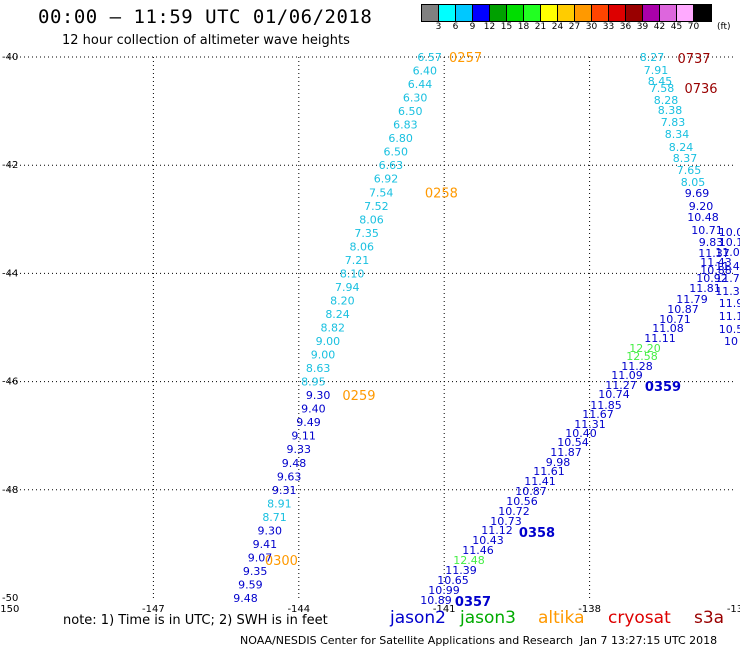 The width and height of the screenshot is (740, 650). I want to click on colorbar-tick-label: 30, so click(591, 27).